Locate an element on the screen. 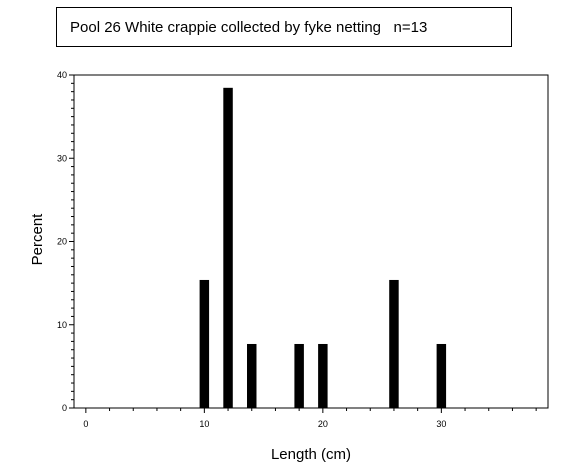 The image size is (570, 475). y-tick-label: 0 is located at coordinates (64, 408).